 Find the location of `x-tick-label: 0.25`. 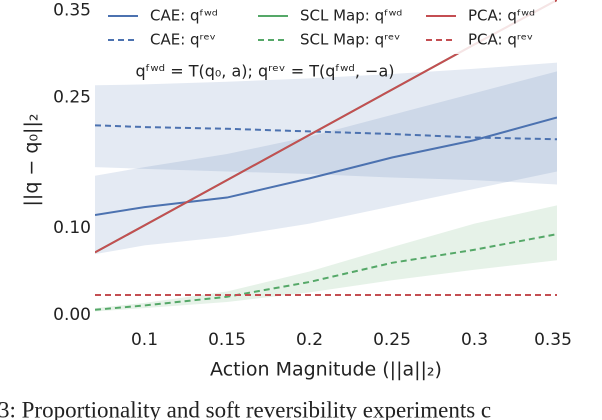

x-tick-label: 0.25 is located at coordinates (392, 340).